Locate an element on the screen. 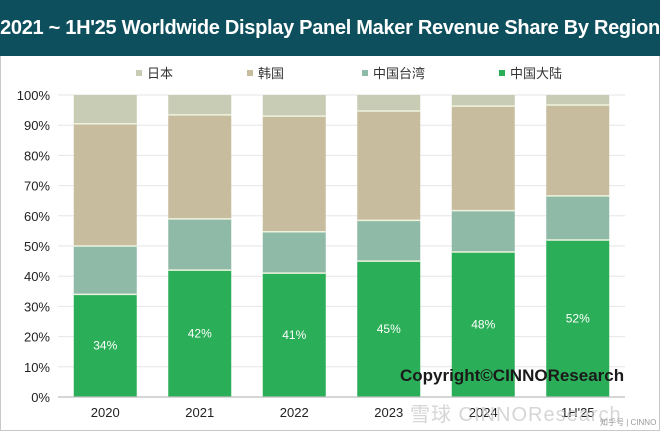 This screenshot has height=431, width=660. x-tick-label: 2021 is located at coordinates (199, 412).